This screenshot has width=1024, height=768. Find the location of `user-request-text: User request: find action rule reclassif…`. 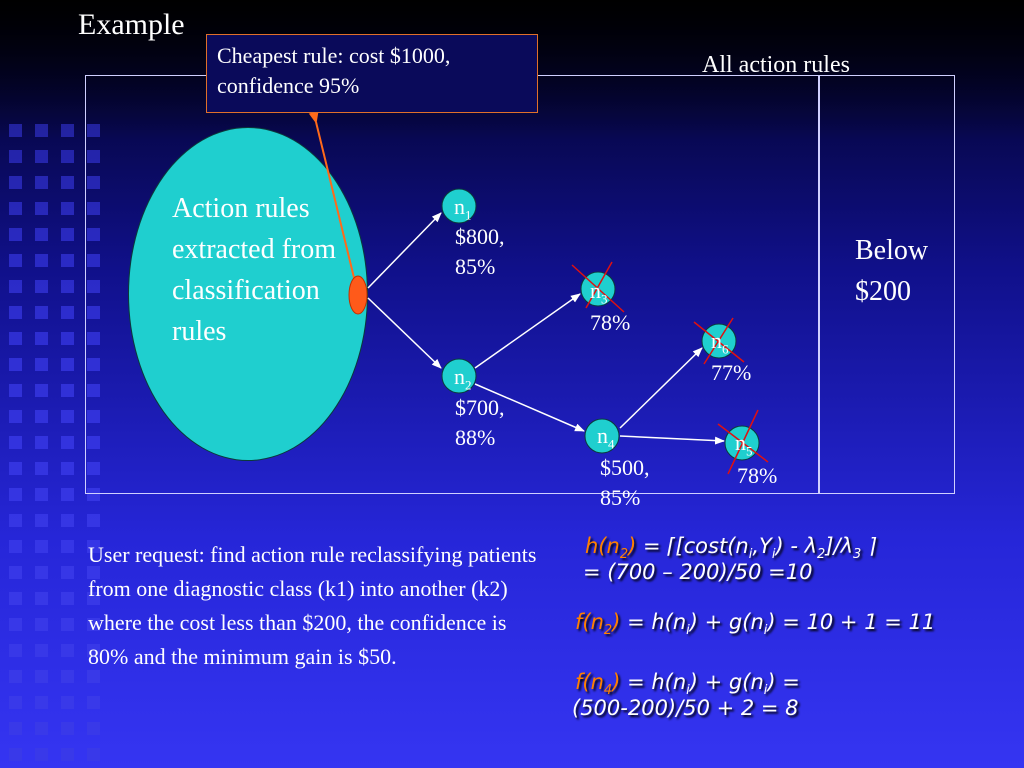

user-request-text: User request: find action rule reclassif… is located at coordinates (312, 605).